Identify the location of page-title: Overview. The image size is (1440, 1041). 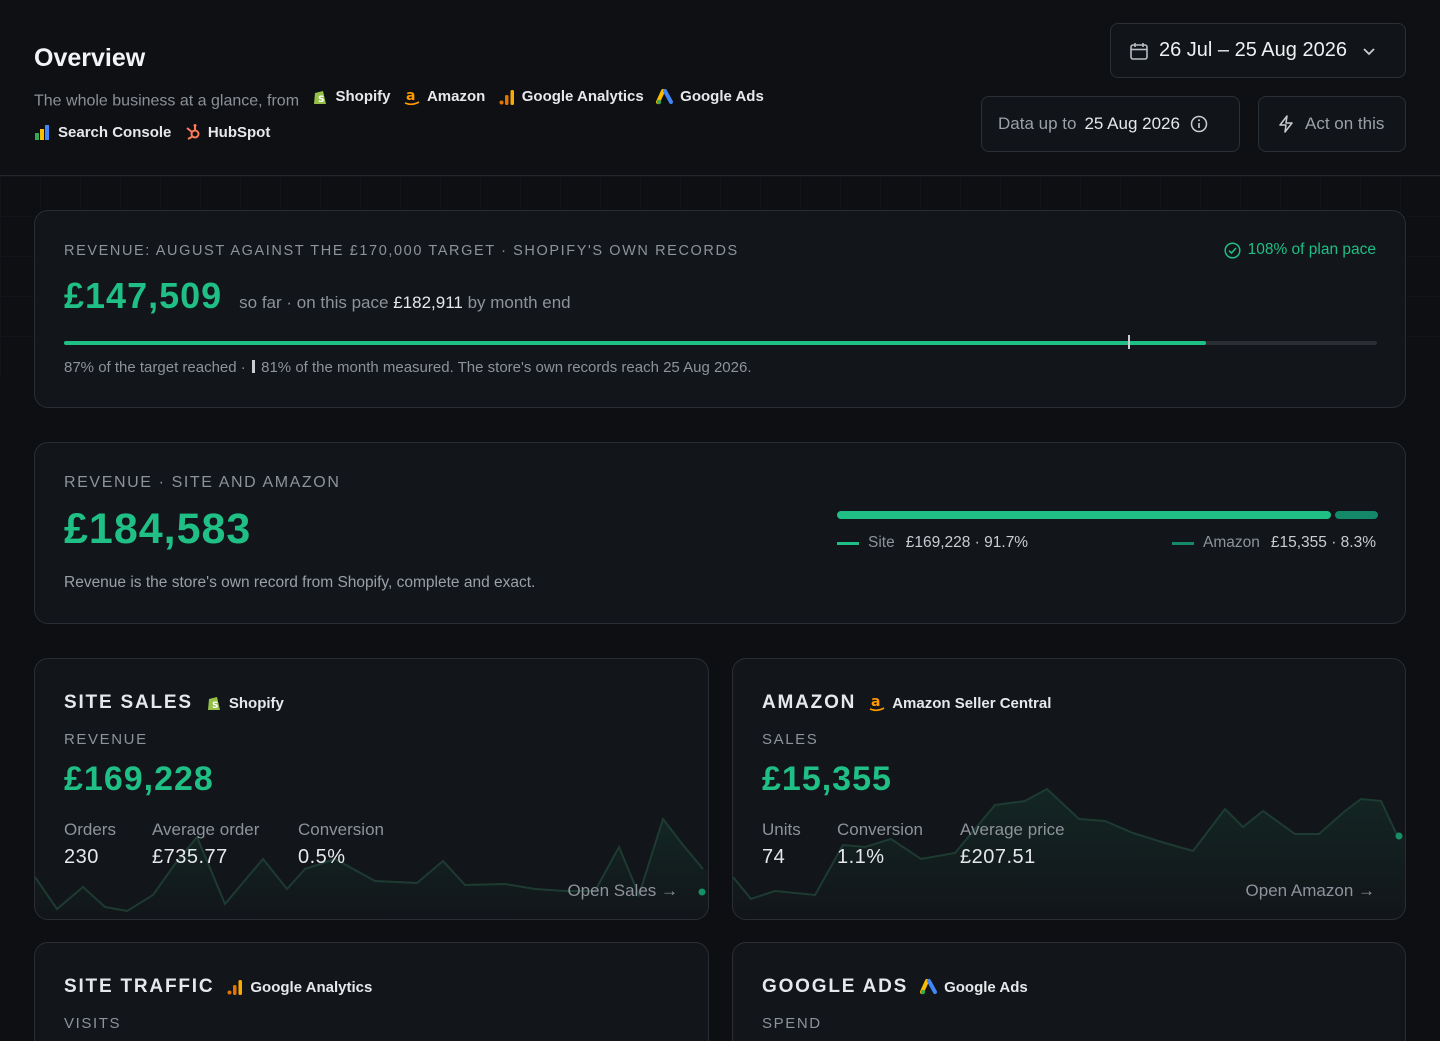
(90, 58).